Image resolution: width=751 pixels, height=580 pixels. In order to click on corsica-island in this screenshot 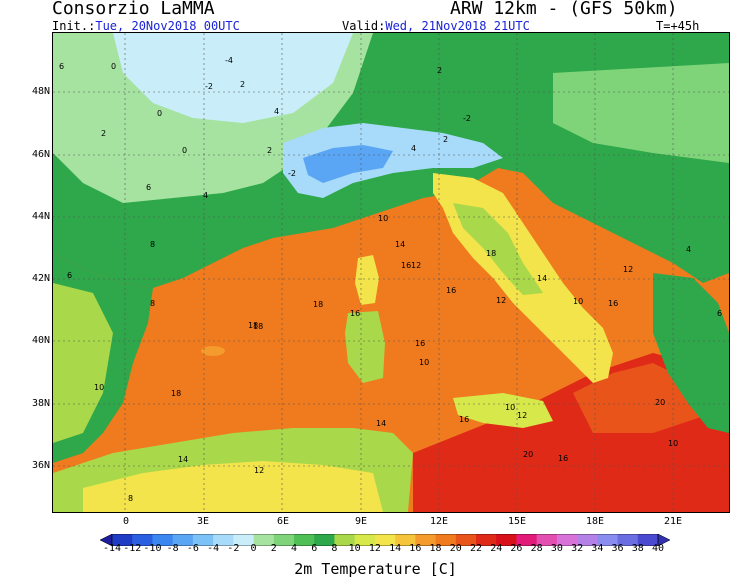, I will do `click(367, 280)`.